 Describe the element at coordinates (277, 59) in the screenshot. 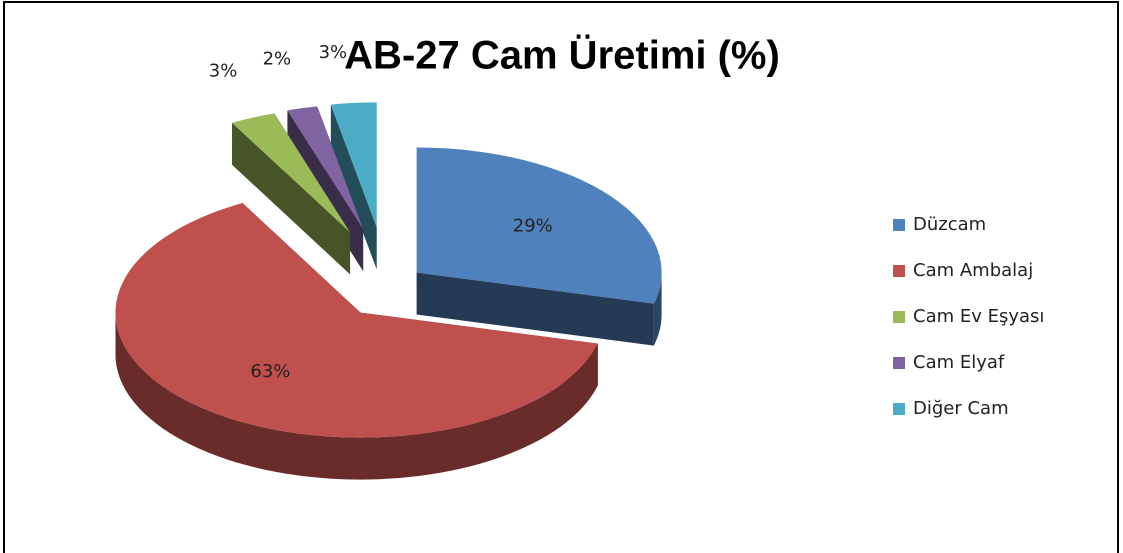

I see `data-label: 2%` at that location.